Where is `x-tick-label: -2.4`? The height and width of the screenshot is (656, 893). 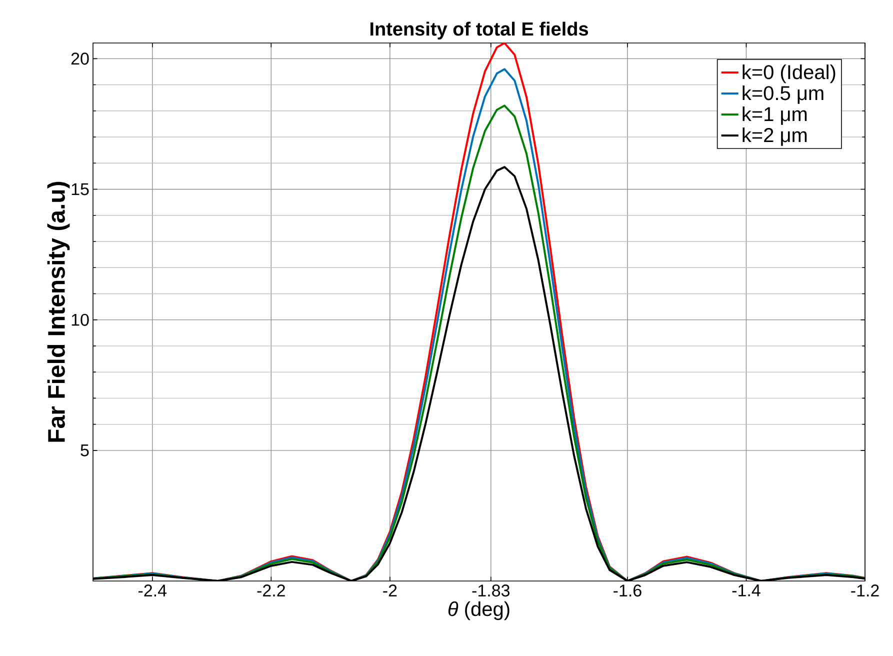
x-tick-label: -2.4 is located at coordinates (152, 590).